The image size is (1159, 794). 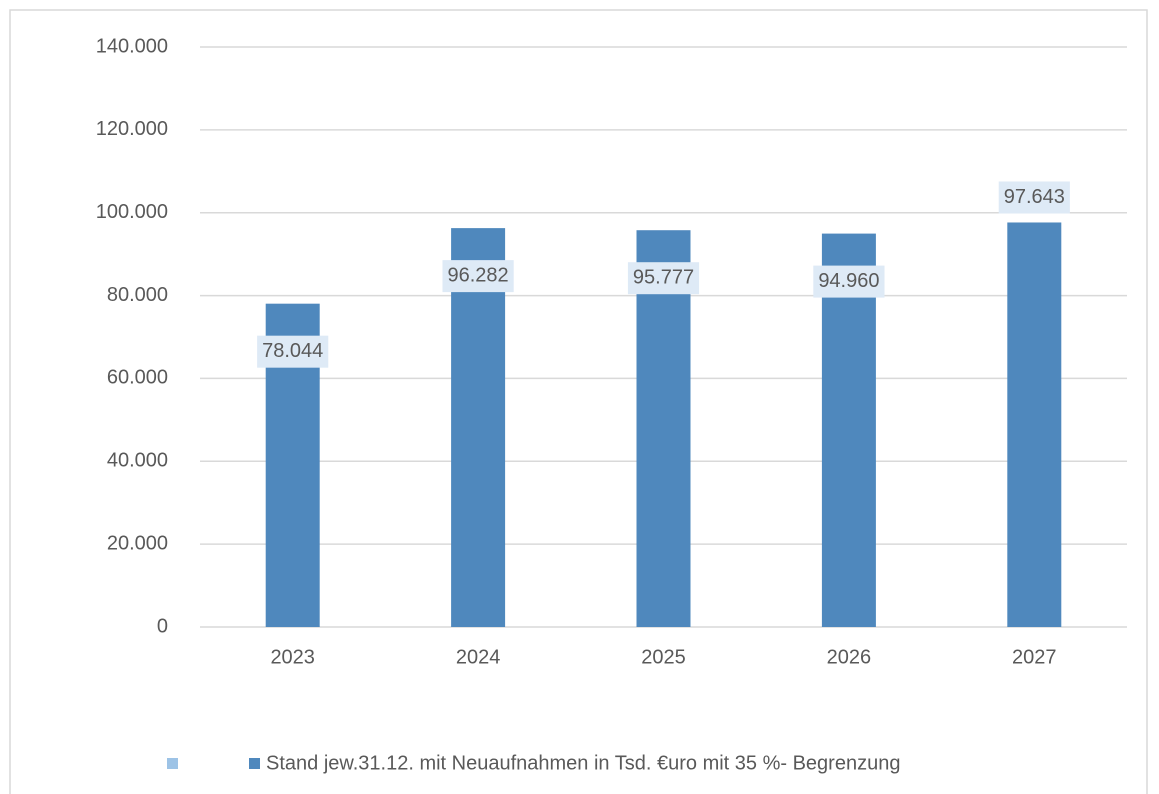 I want to click on y-tick-label: 60.000, so click(x=137, y=378).